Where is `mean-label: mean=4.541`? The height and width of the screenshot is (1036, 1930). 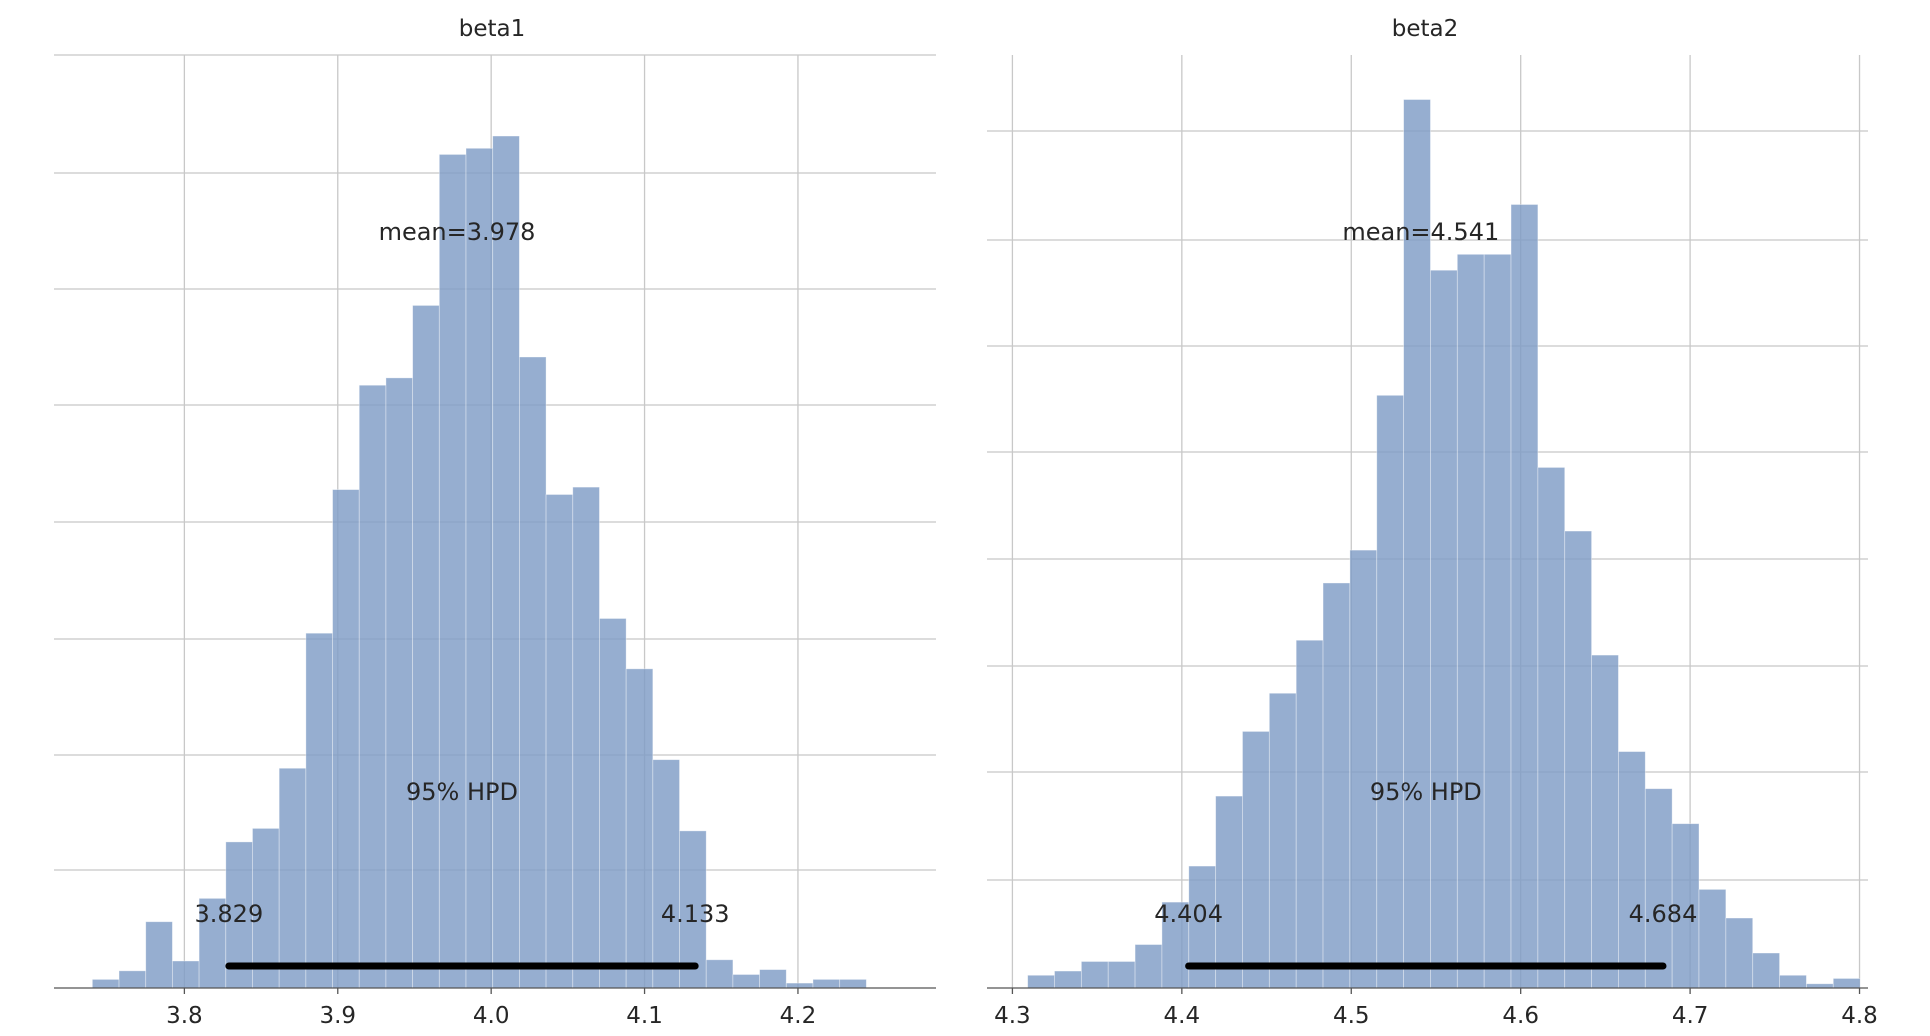 mean-label: mean=4.541 is located at coordinates (1420, 232).